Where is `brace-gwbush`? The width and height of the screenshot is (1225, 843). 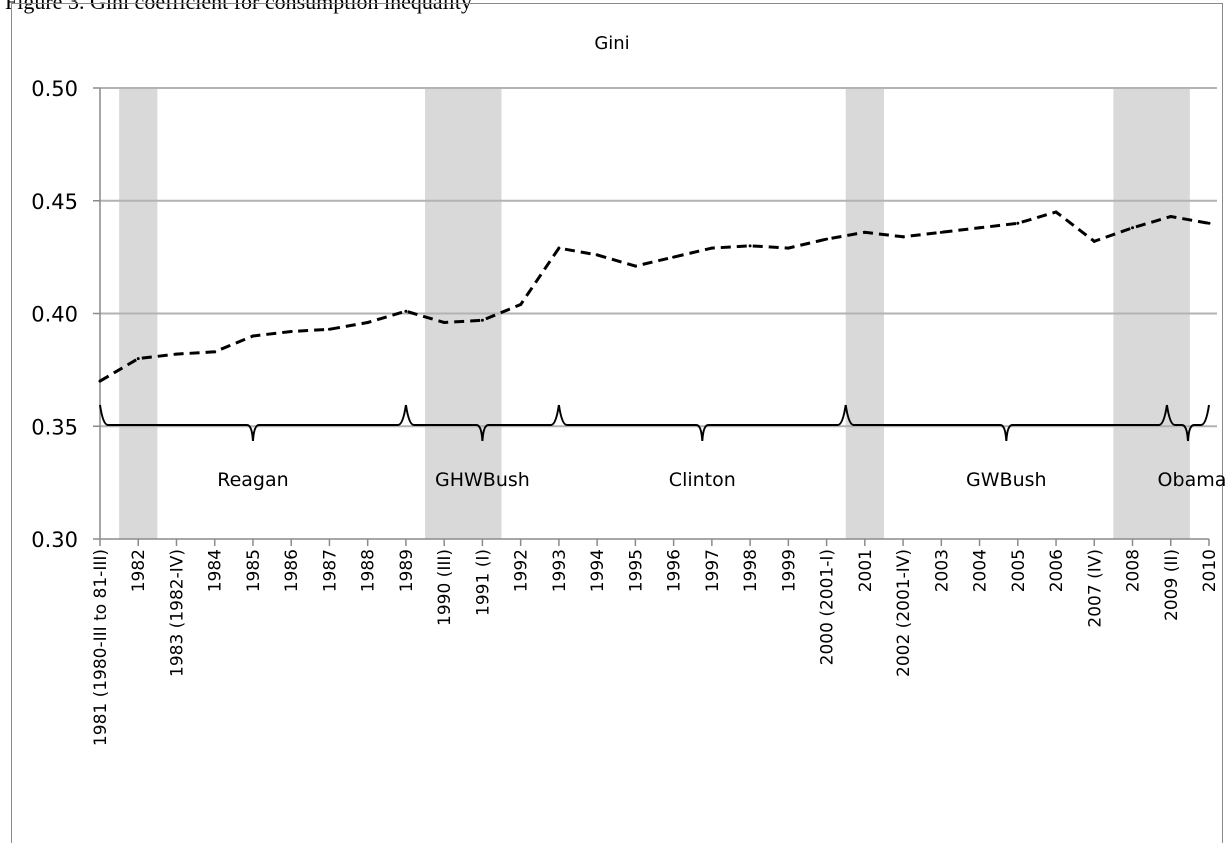 brace-gwbush is located at coordinates (1006, 423).